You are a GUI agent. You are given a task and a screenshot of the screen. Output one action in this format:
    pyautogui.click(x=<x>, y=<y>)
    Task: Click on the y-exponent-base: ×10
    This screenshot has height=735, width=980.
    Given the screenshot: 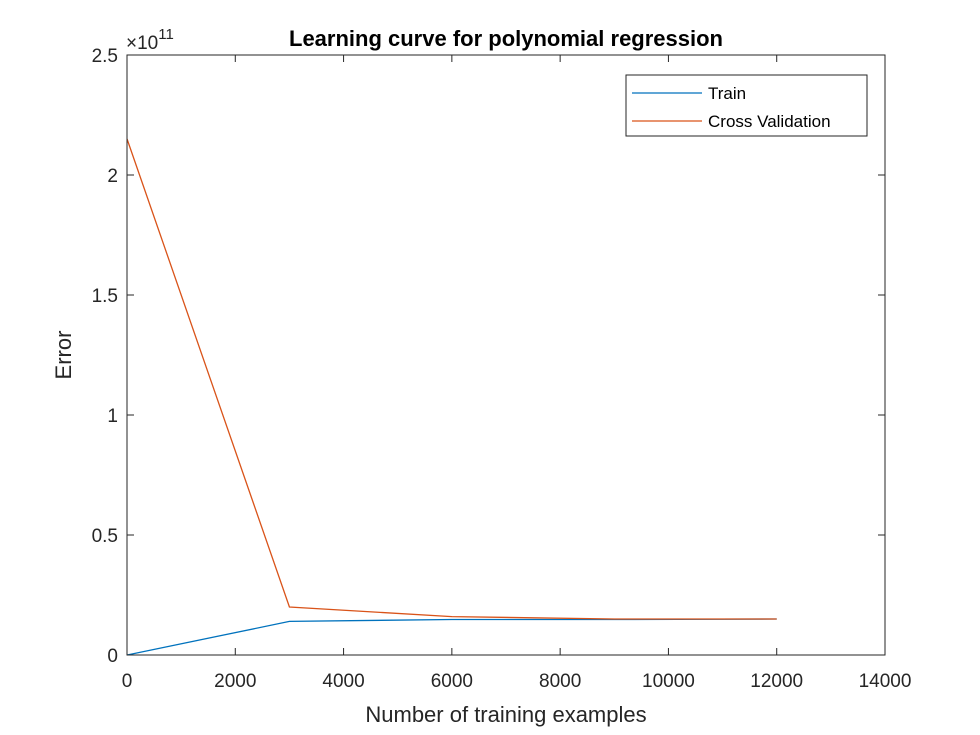 What is the action you would take?
    pyautogui.click(x=142, y=43)
    